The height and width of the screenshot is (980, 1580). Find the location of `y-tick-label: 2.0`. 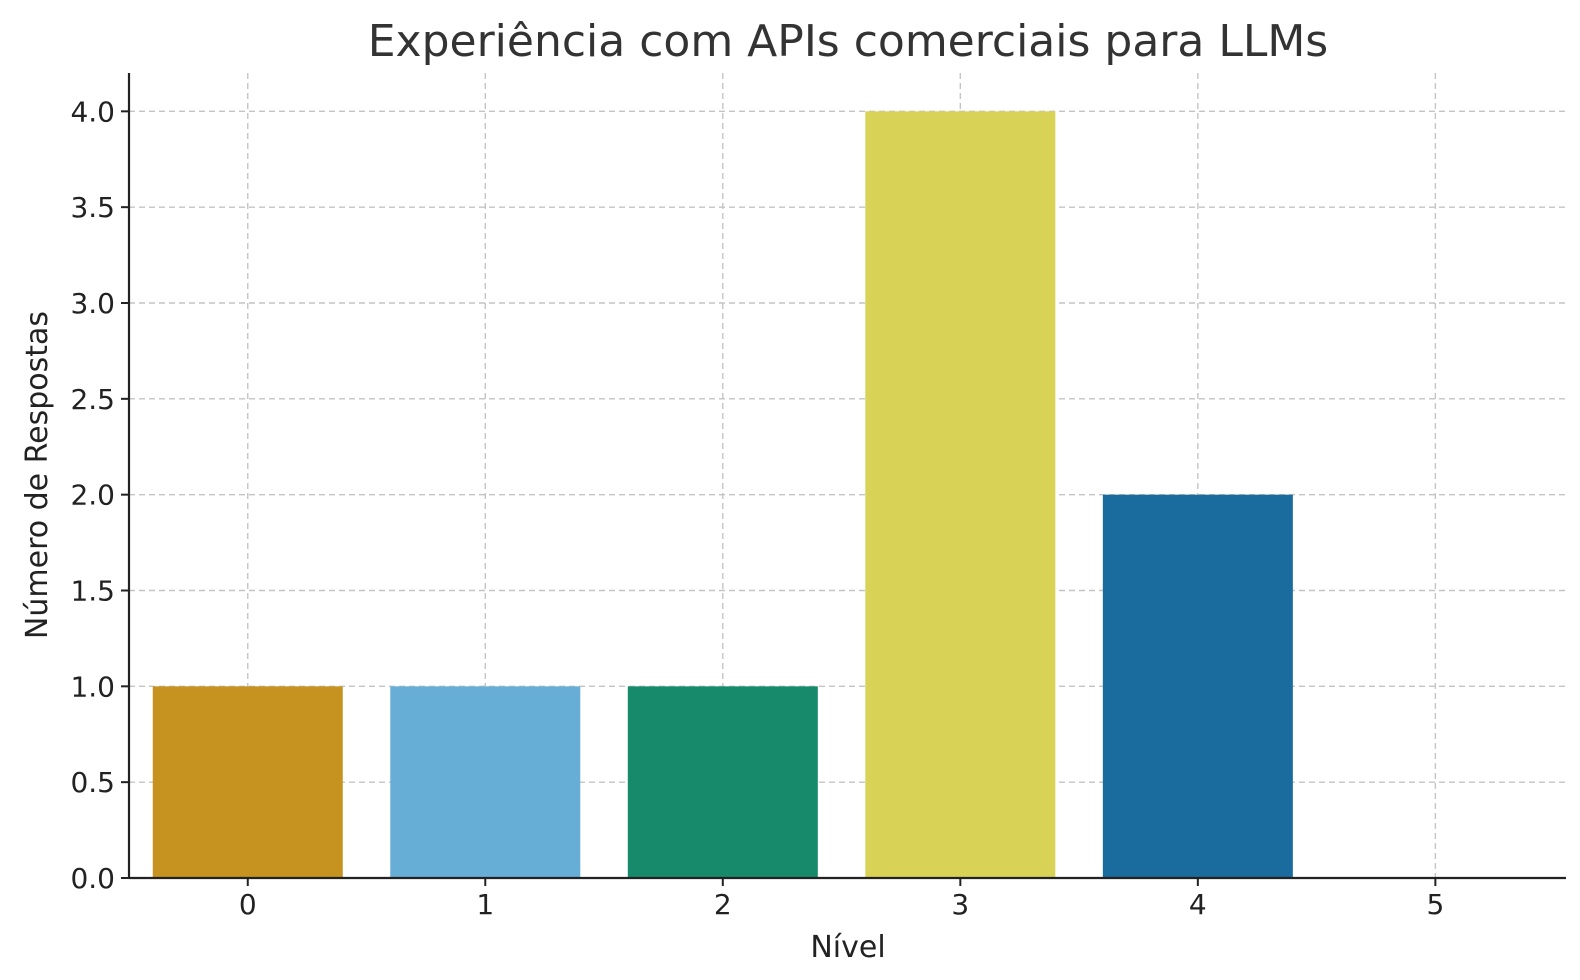

y-tick-label: 2.0 is located at coordinates (92, 495).